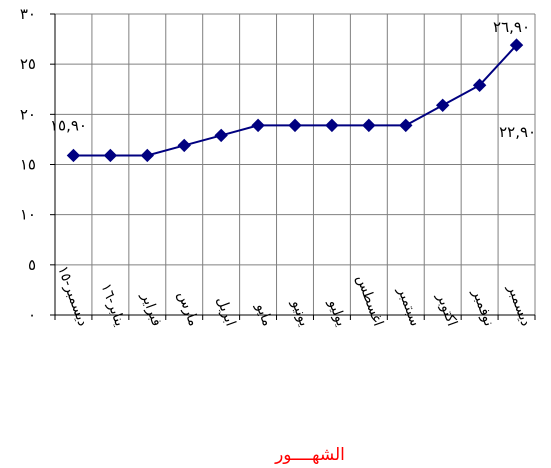 This screenshot has width=551, height=468. I want to click on x-tick-label: يونيو, so click(300, 312).